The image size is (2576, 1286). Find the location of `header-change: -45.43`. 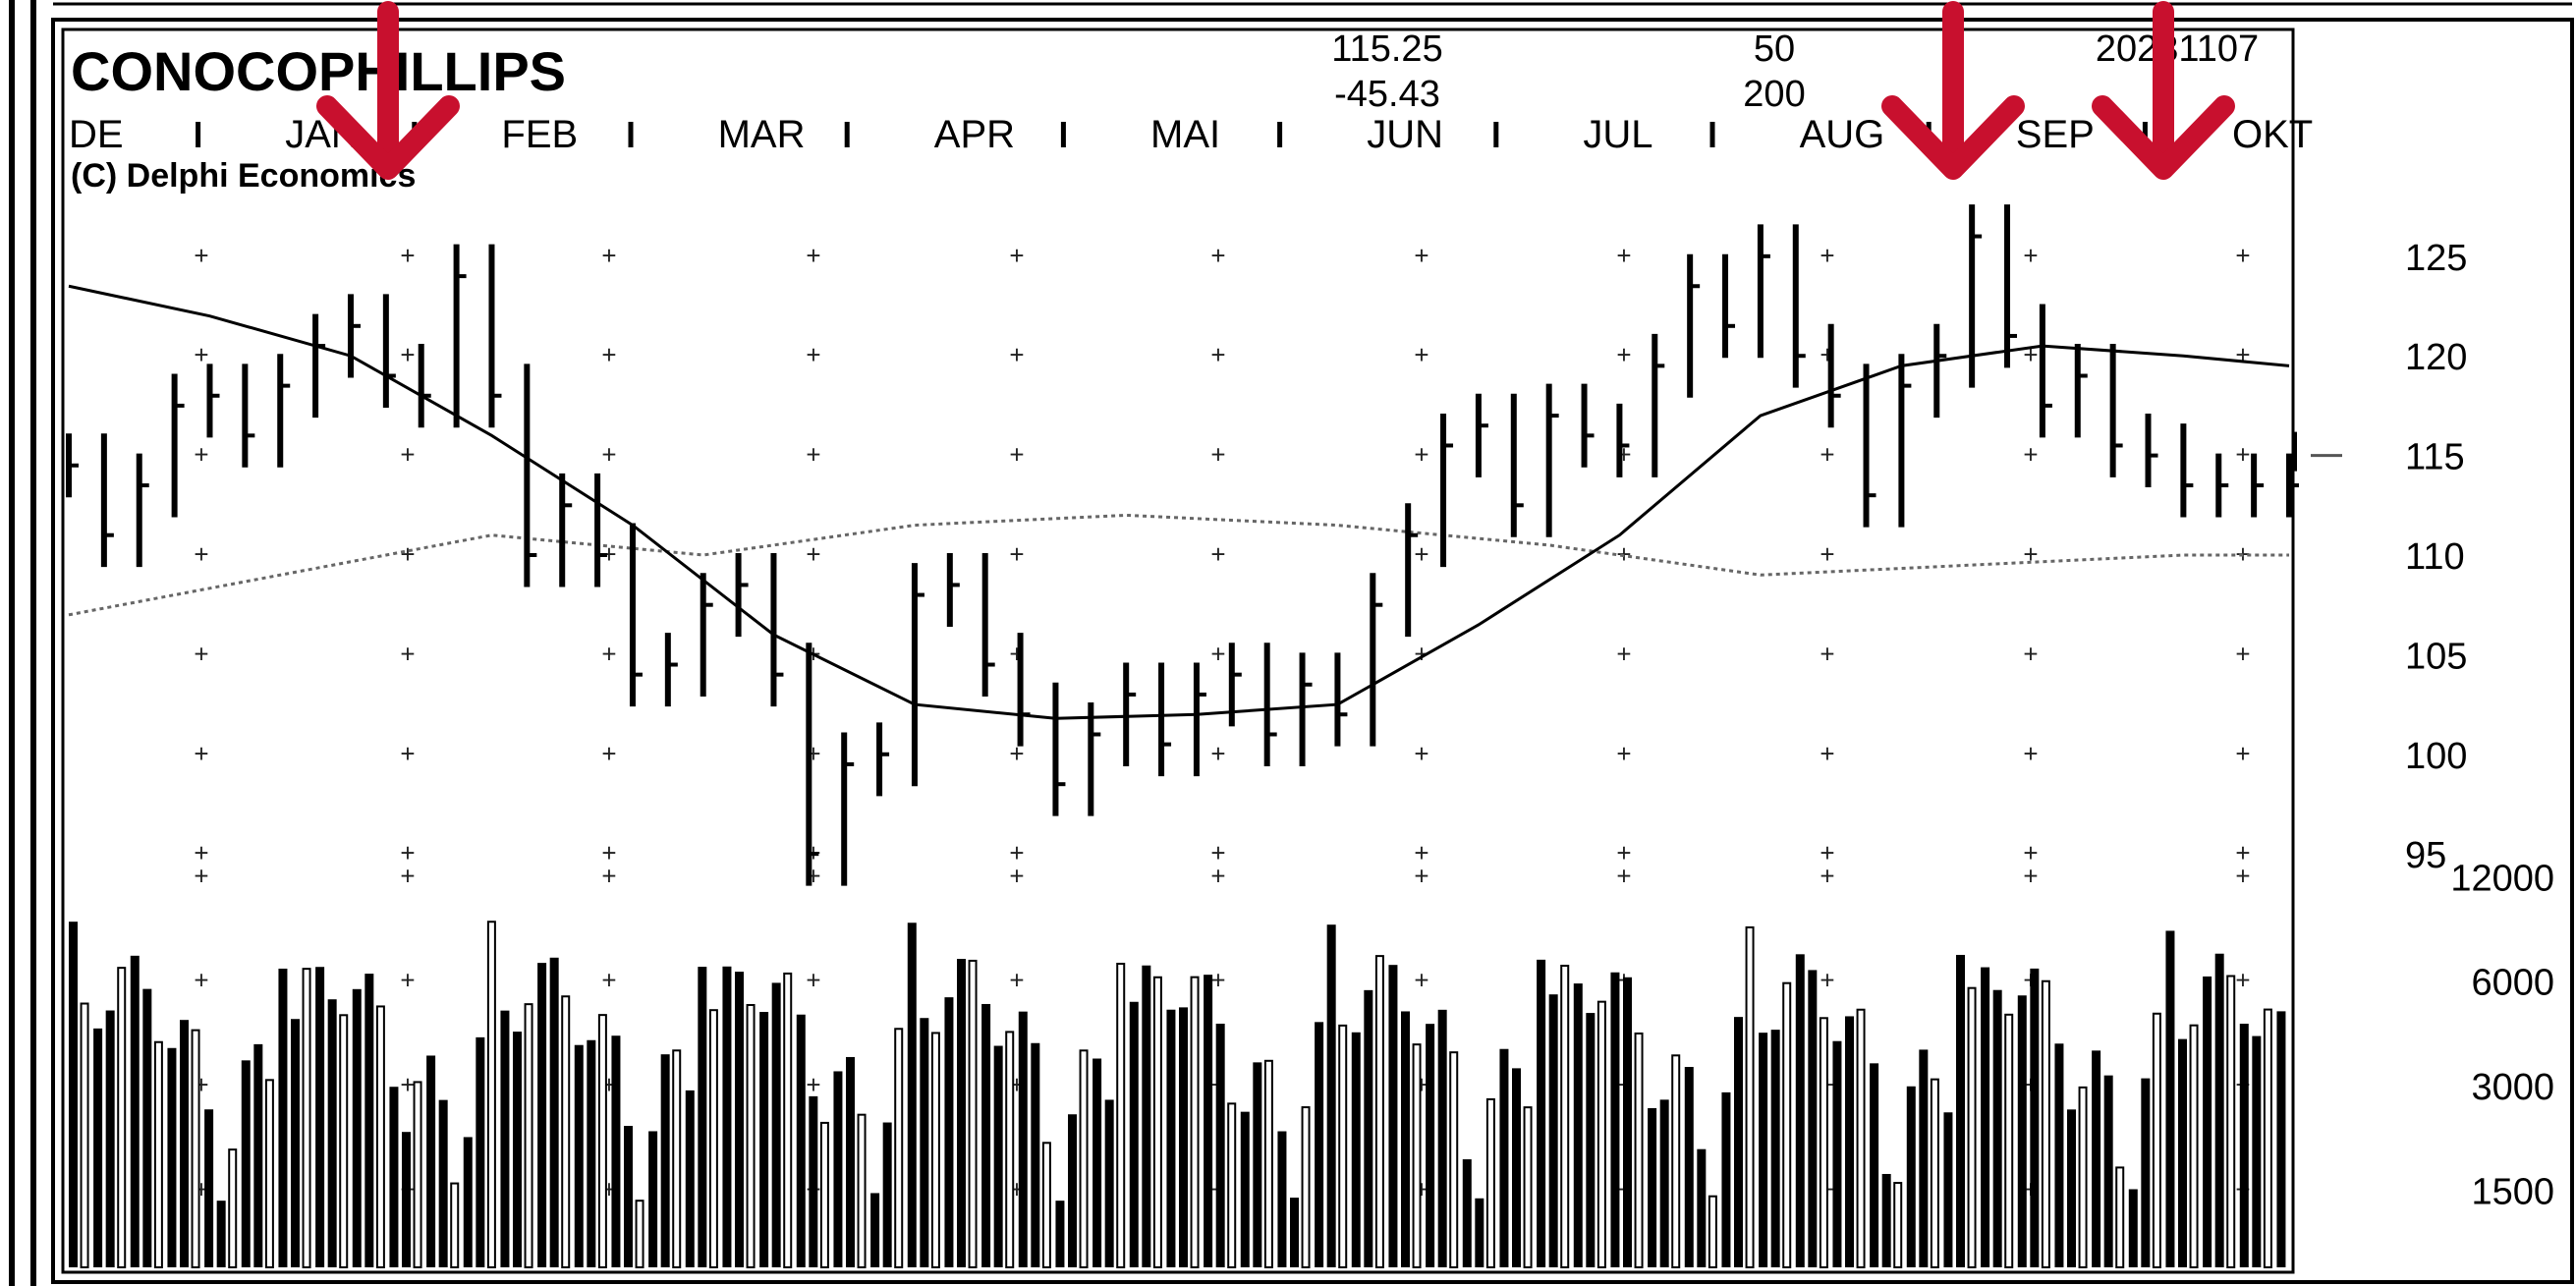

header-change: -45.43 is located at coordinates (1387, 94).